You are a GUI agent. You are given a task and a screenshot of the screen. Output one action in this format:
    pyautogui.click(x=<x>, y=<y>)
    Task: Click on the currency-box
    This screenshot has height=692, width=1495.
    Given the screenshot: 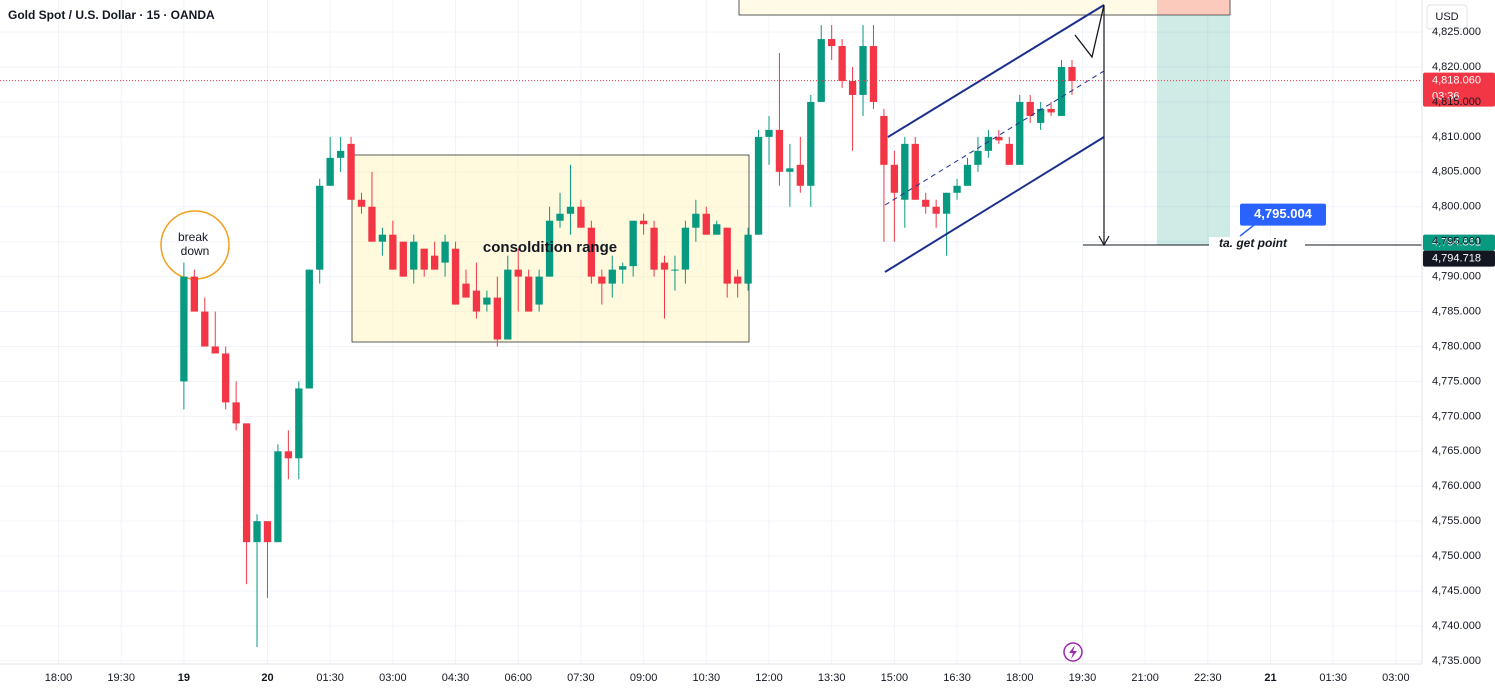 What is the action you would take?
    pyautogui.click(x=1447, y=17)
    